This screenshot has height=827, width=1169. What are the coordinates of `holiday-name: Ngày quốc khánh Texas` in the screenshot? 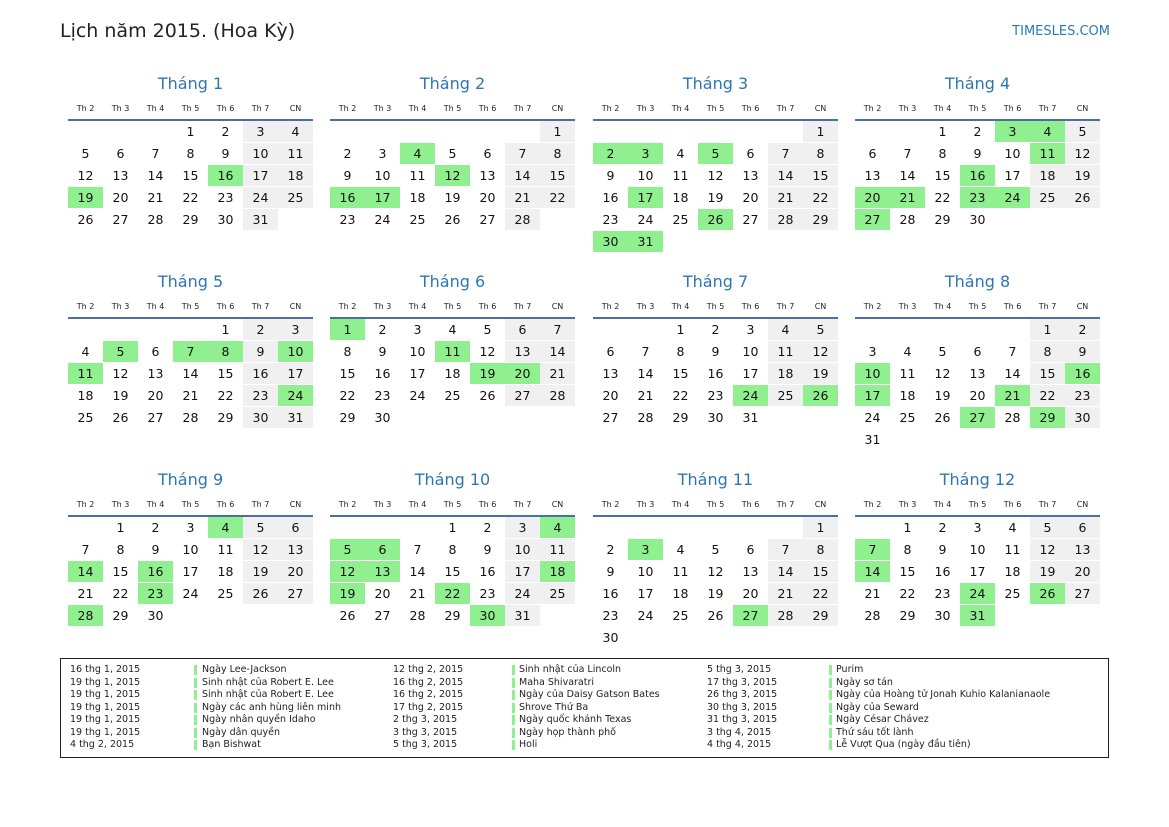 It's located at (575, 719).